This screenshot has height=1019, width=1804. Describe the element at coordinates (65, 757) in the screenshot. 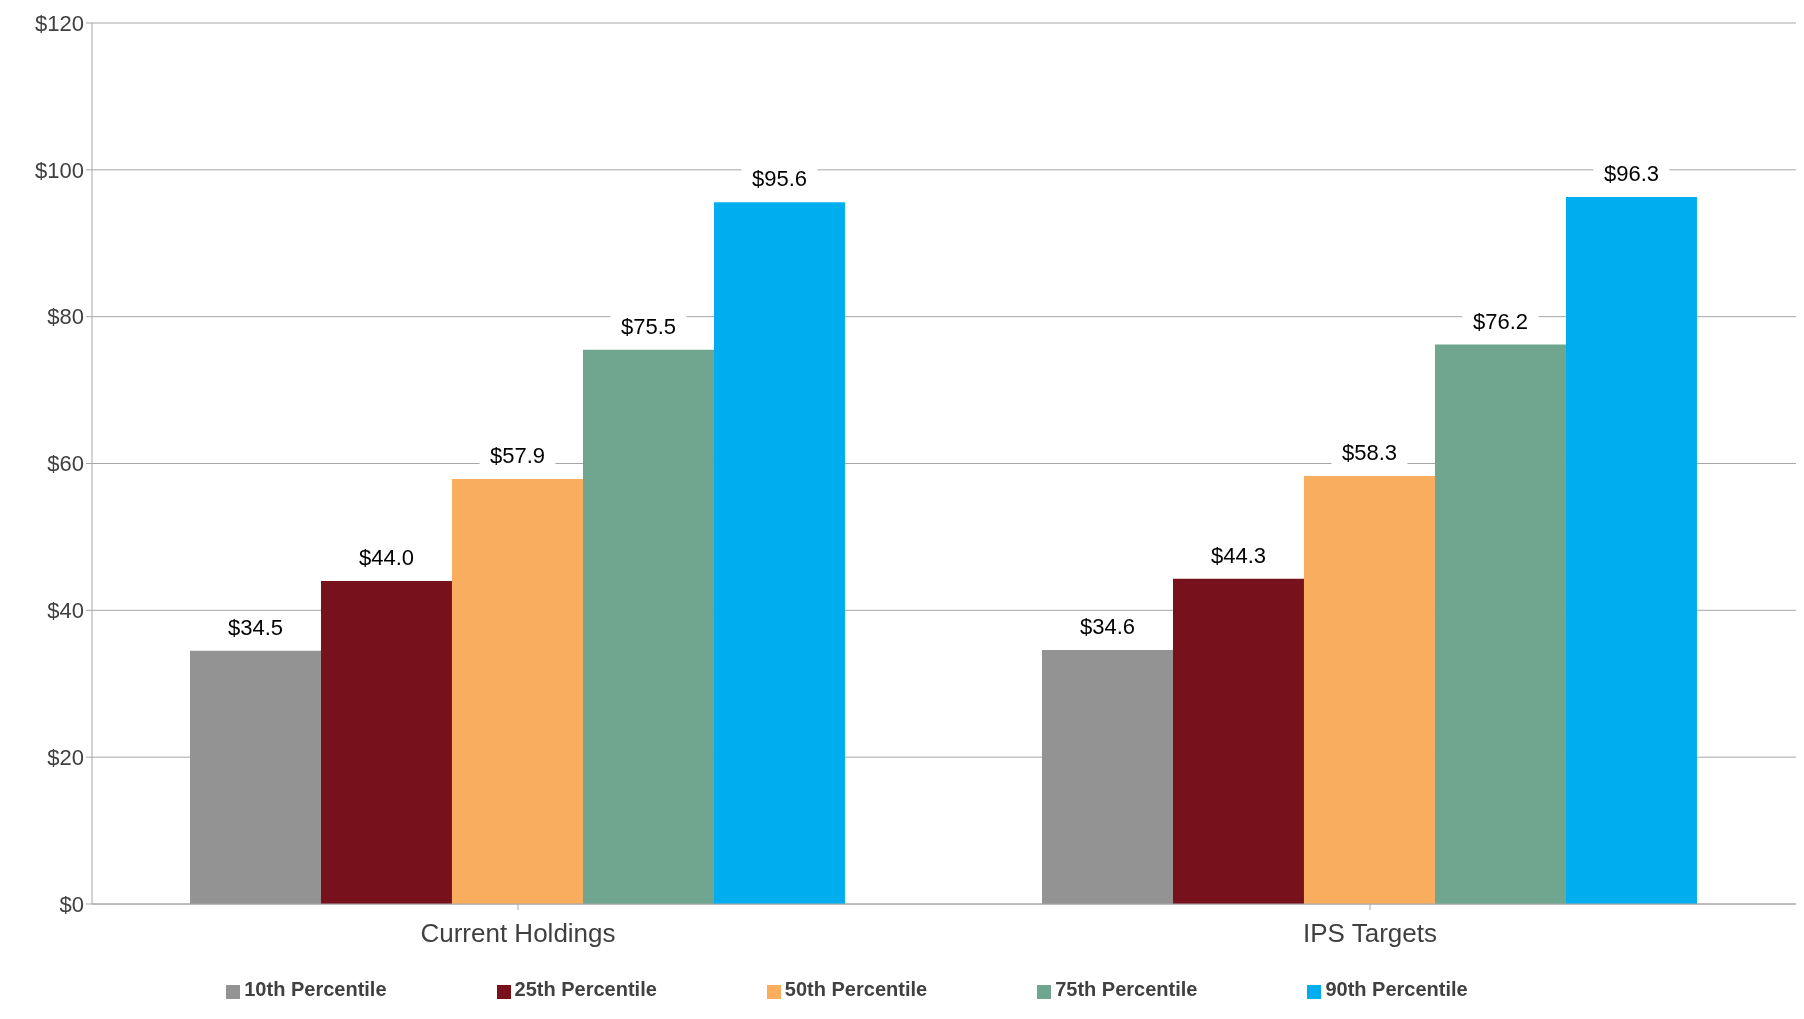

I see `y-tick-label: $20` at that location.